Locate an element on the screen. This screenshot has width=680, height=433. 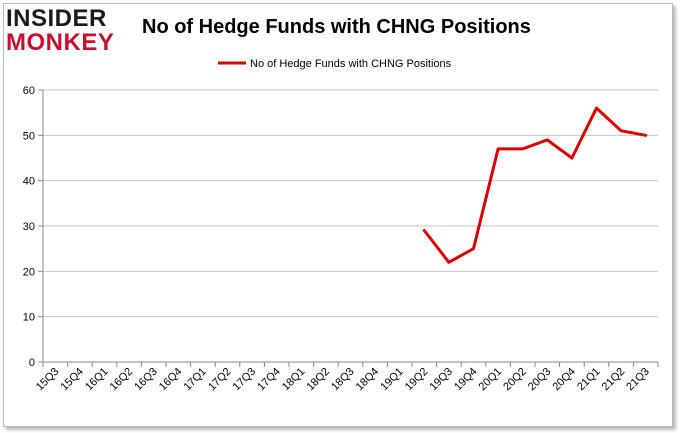
x-tick-label-16Q2: 16Q2 is located at coordinates (122, 380).